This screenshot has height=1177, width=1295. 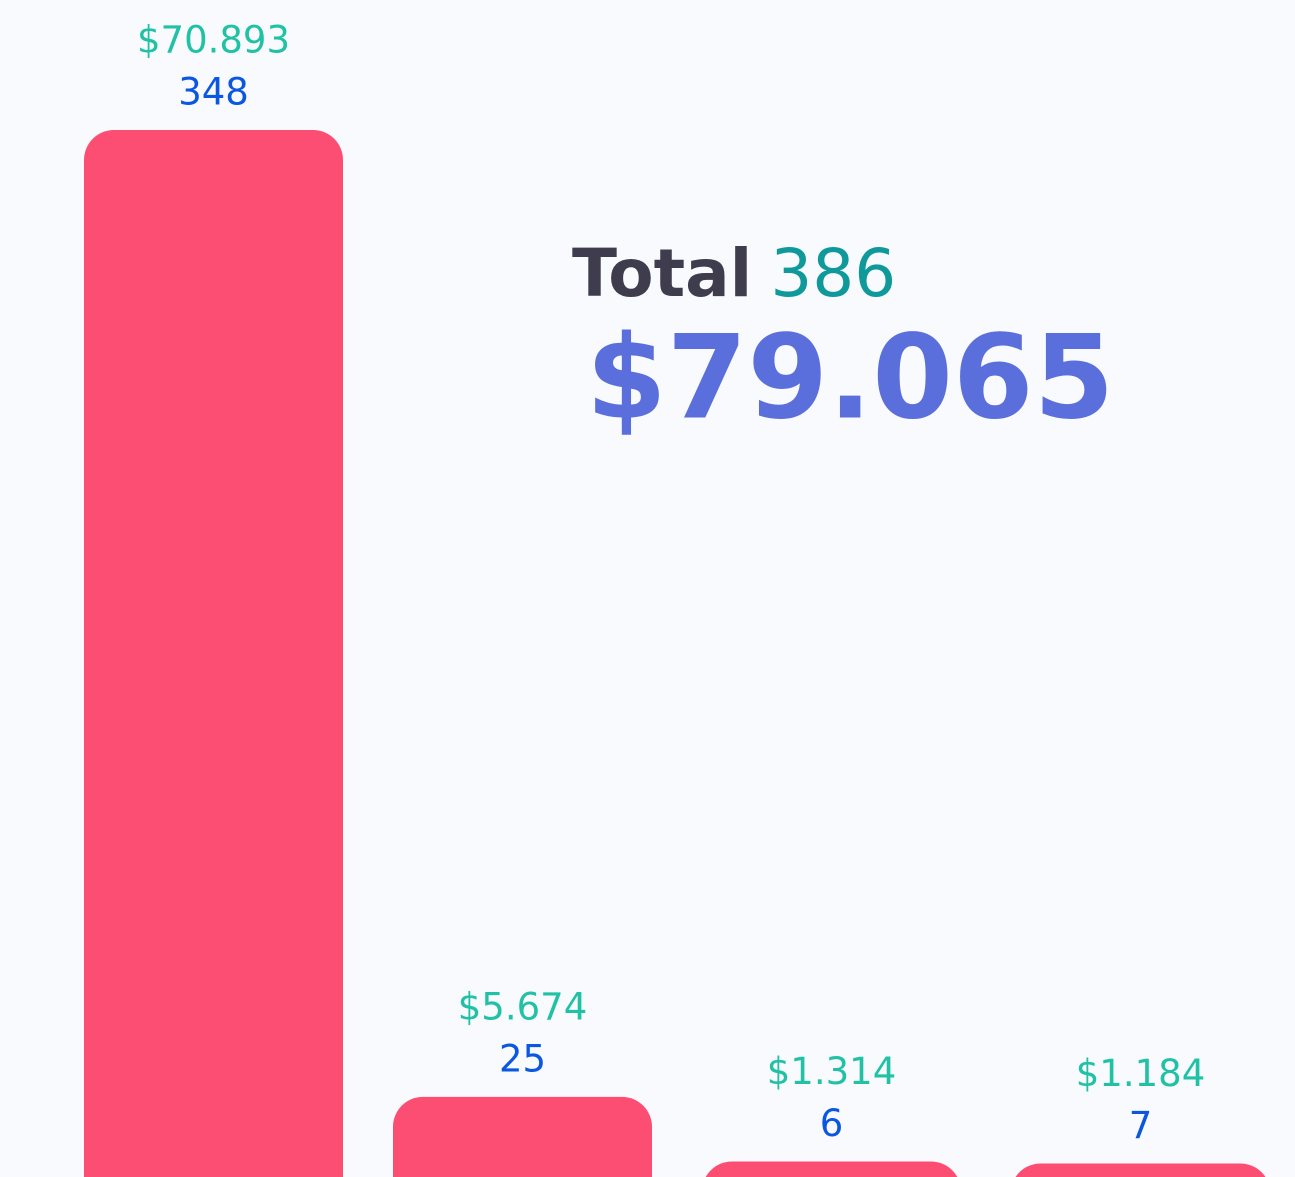 What do you see at coordinates (833, 273) in the screenshot?
I see `total-count: 386` at bounding box center [833, 273].